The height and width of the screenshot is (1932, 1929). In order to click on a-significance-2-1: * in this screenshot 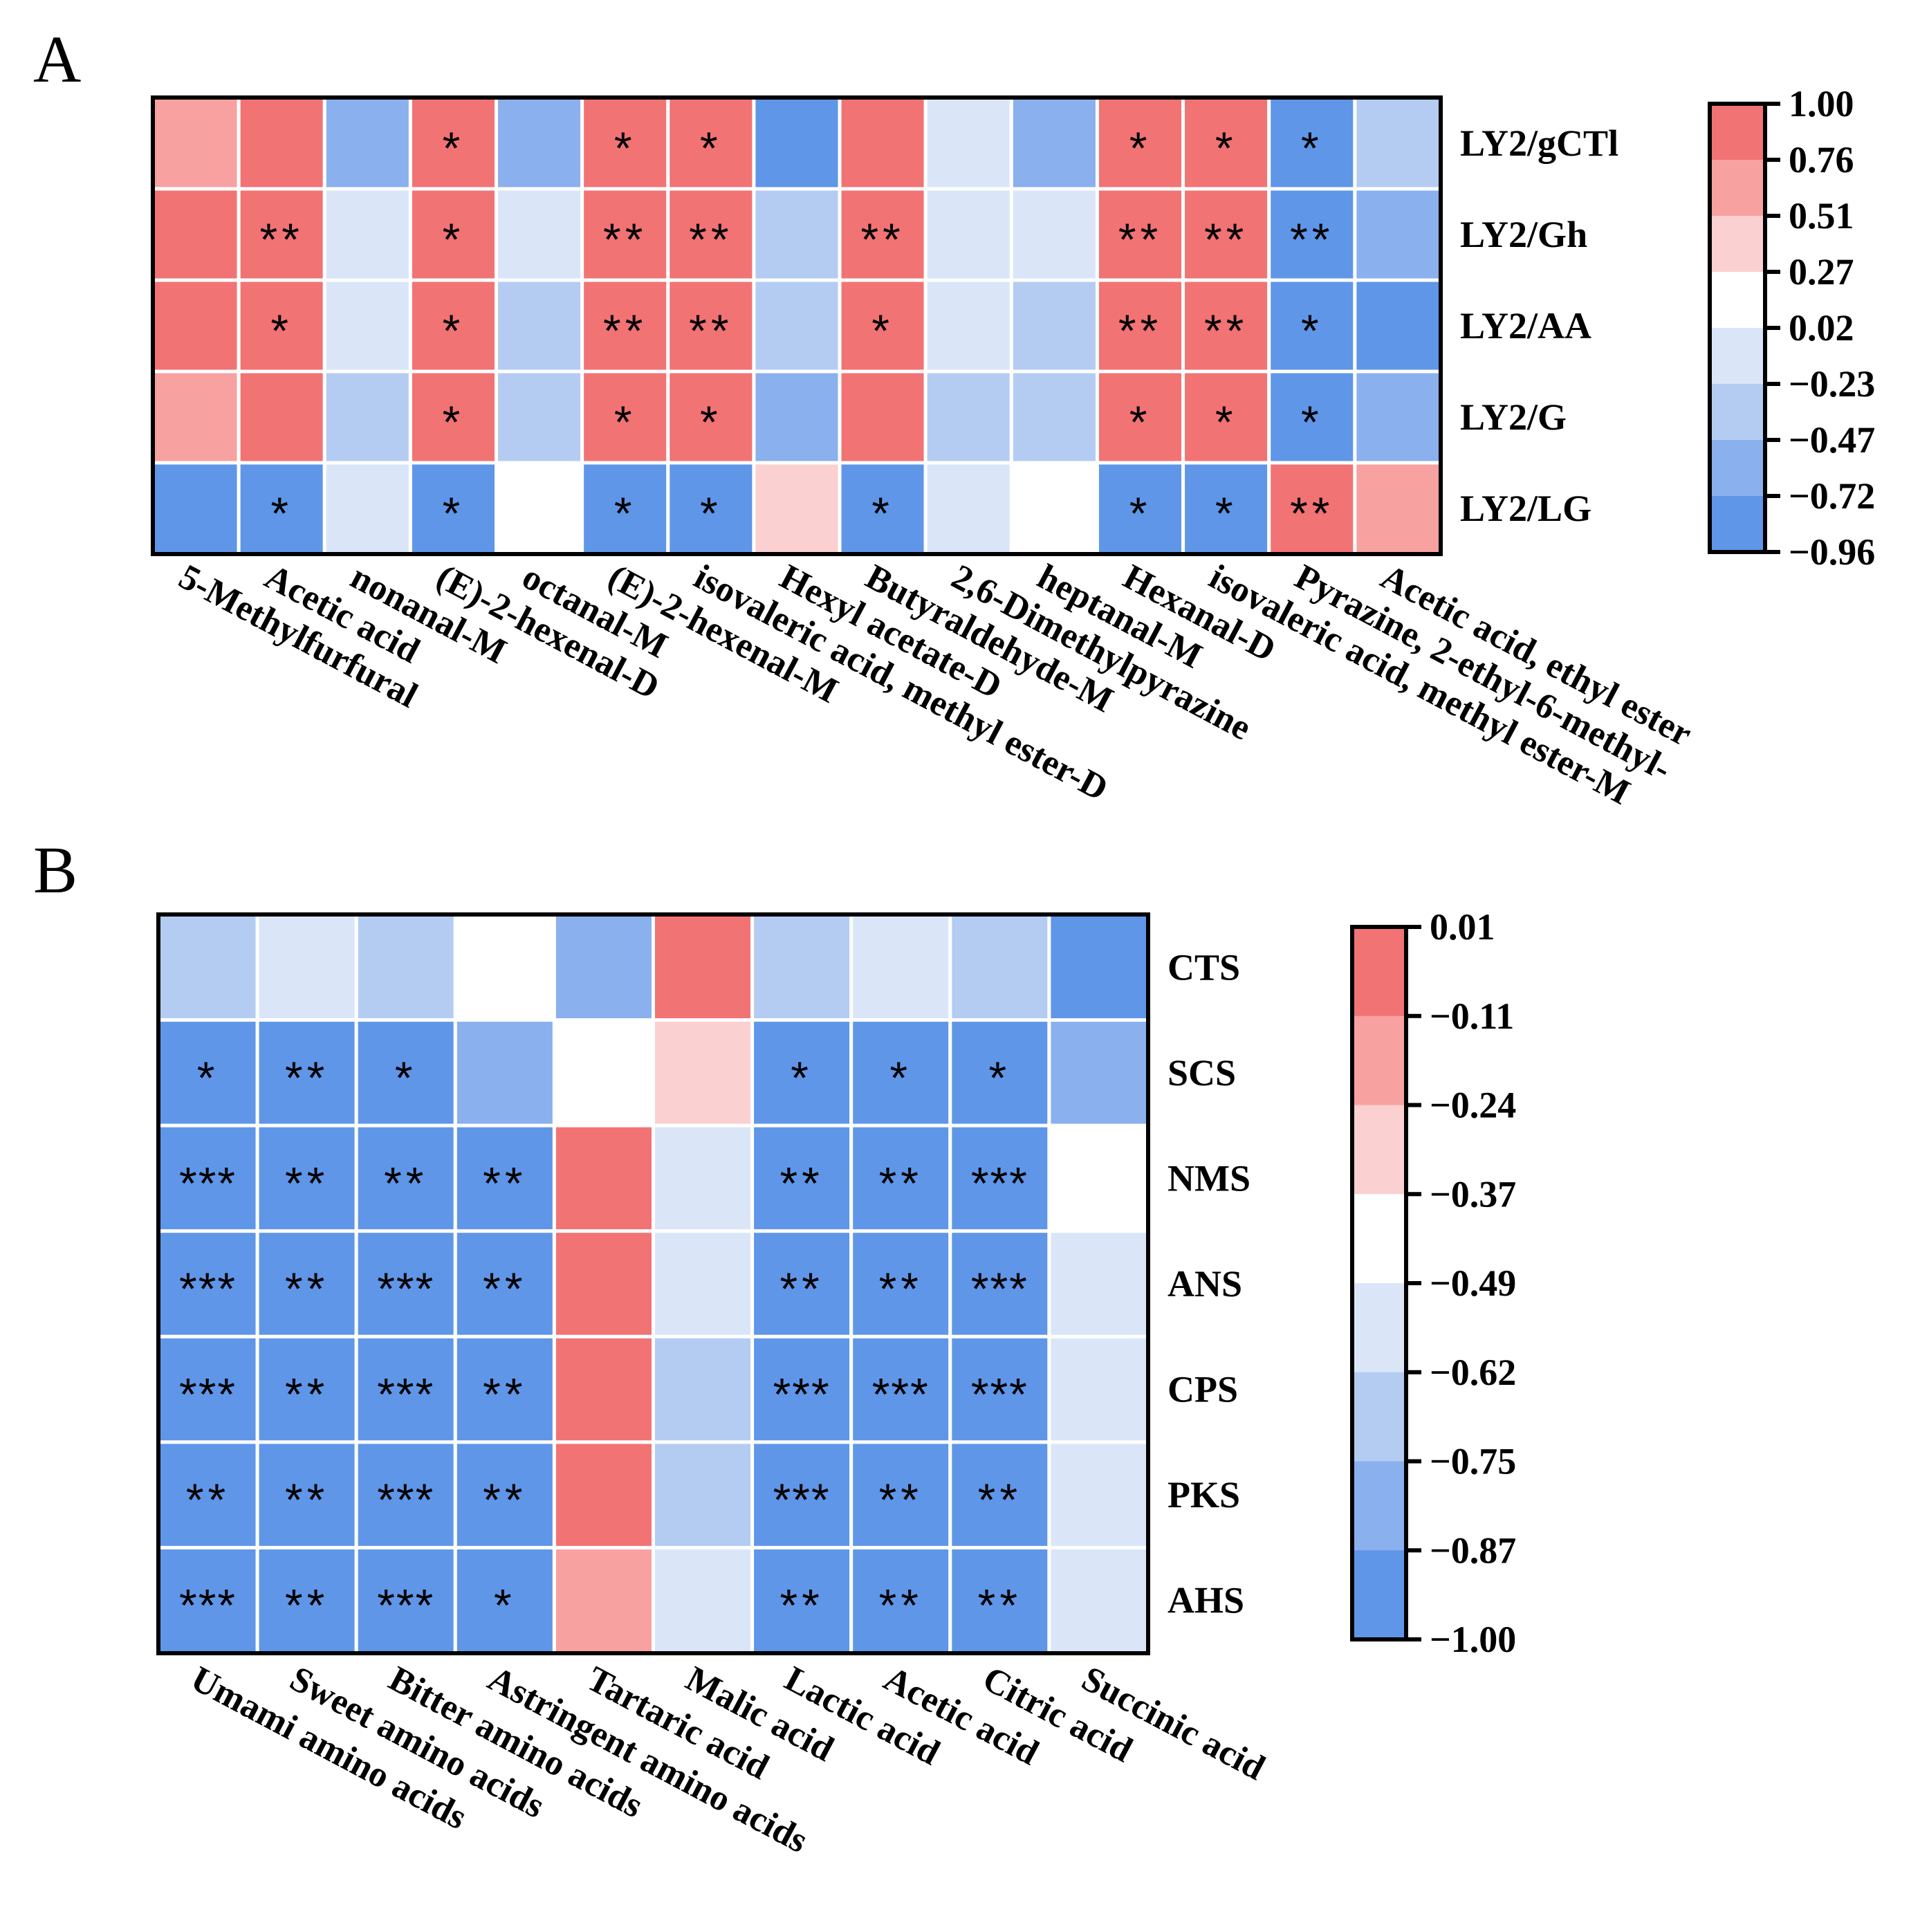, I will do `click(281, 330)`.